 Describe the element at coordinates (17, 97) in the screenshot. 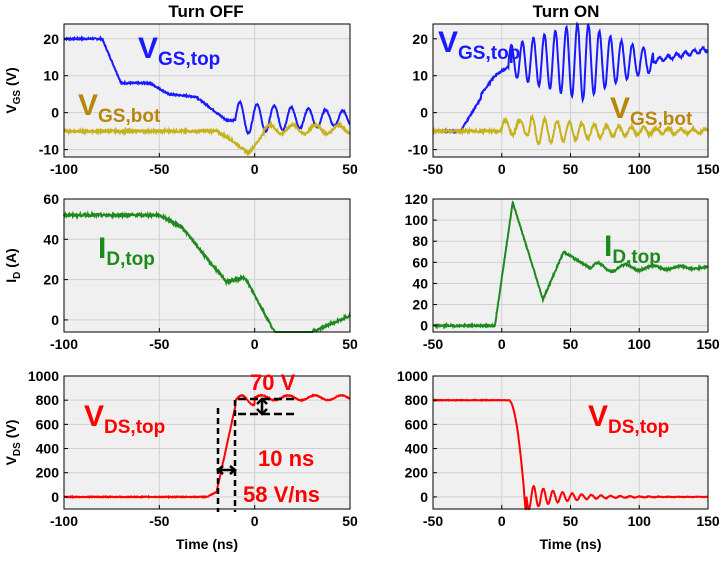

I see `y-axis-label-sub: GS` at that location.